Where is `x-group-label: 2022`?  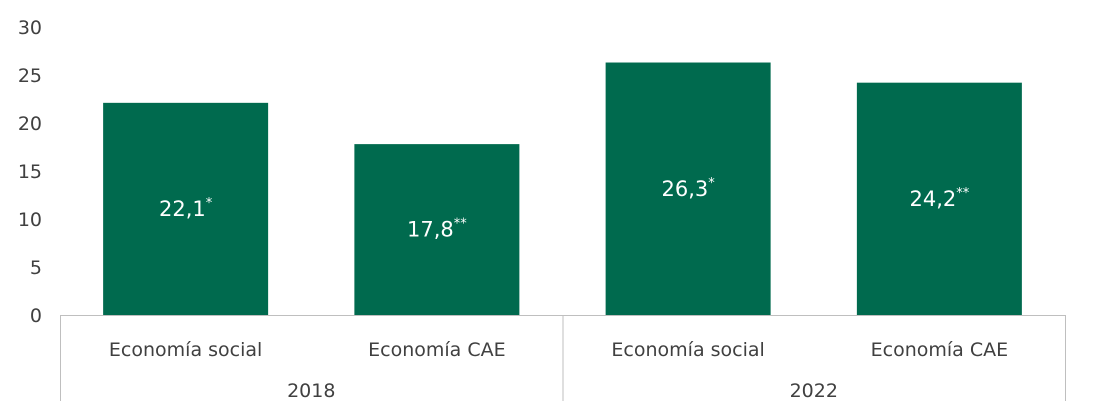 x-group-label: 2022 is located at coordinates (814, 390).